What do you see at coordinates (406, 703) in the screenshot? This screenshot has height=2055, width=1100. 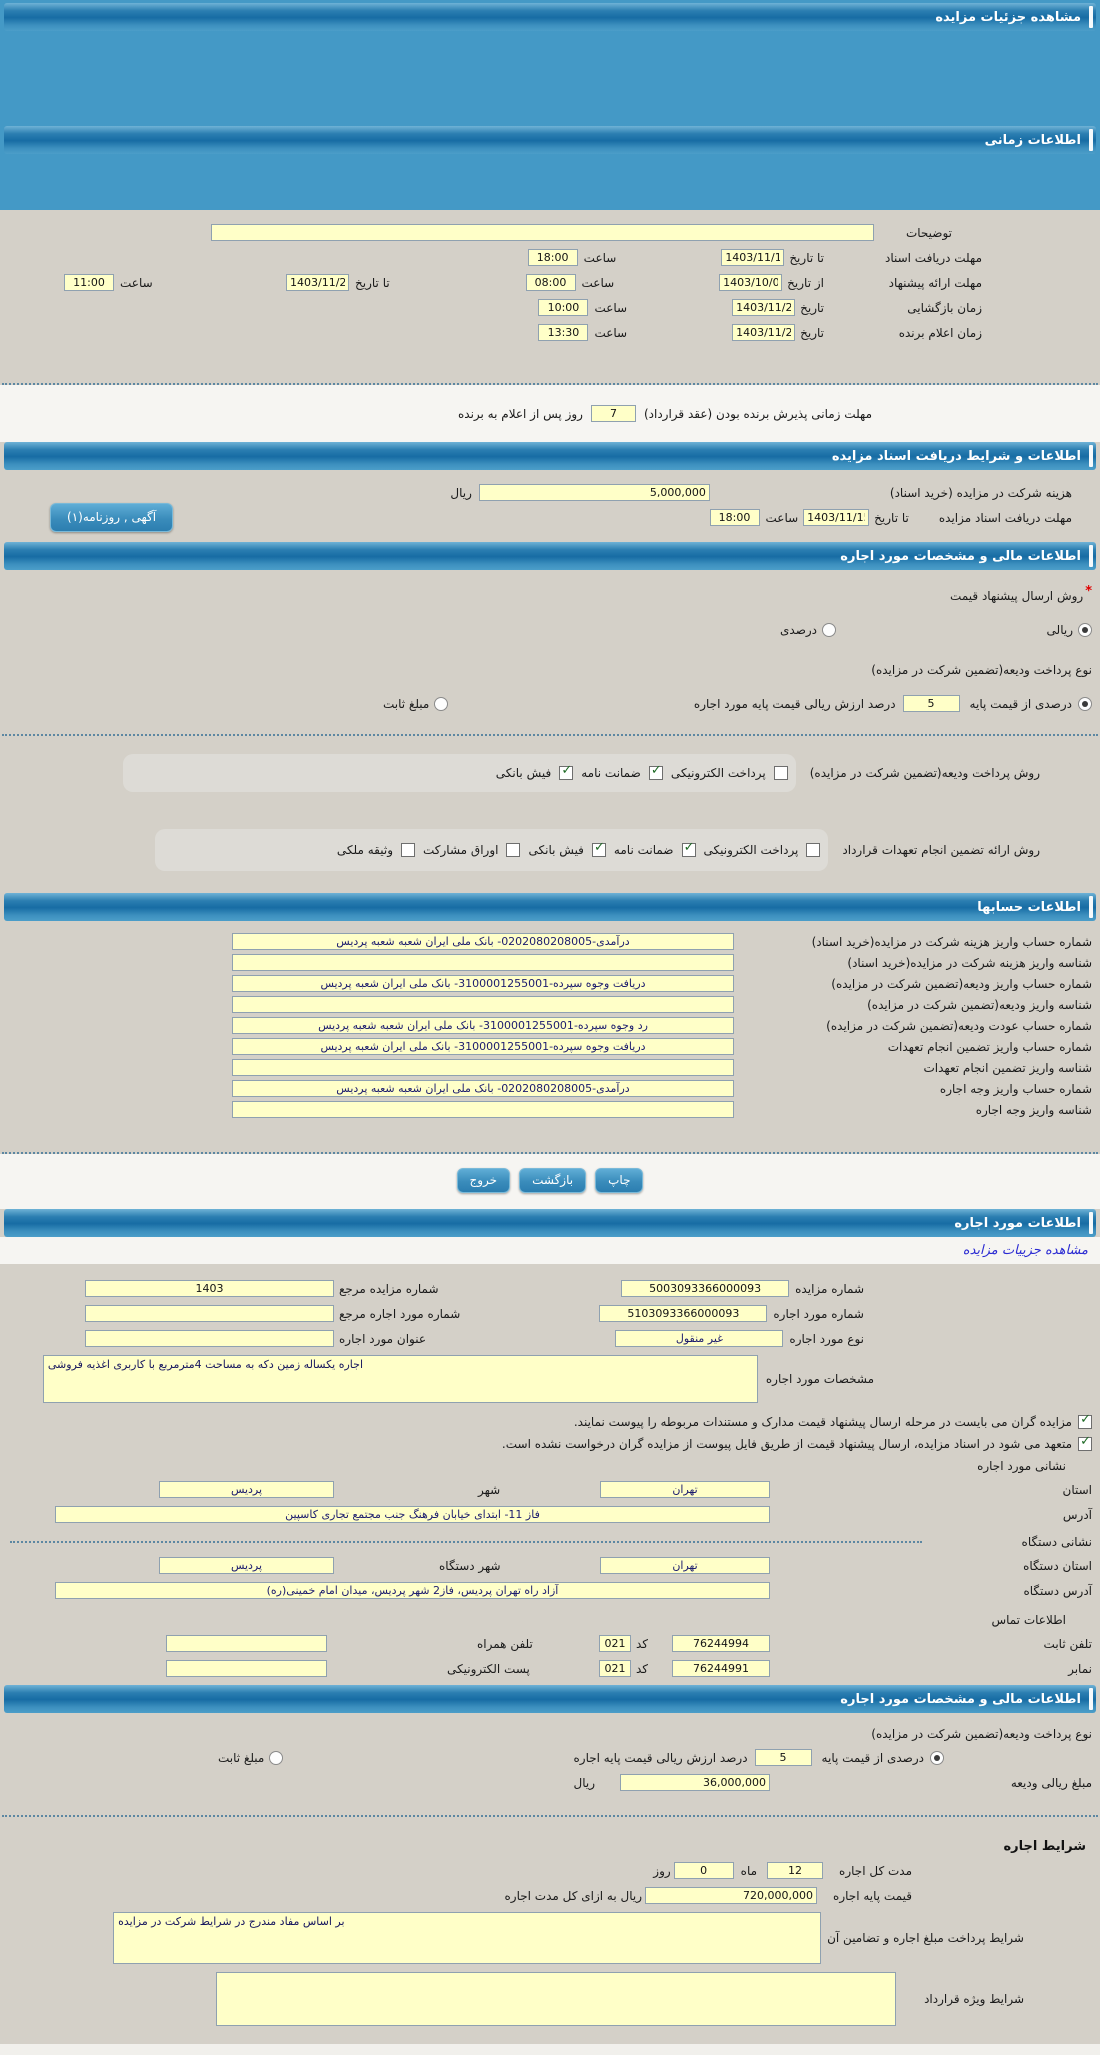 I see `fixed-amount-label: مبلغ ثابت` at bounding box center [406, 703].